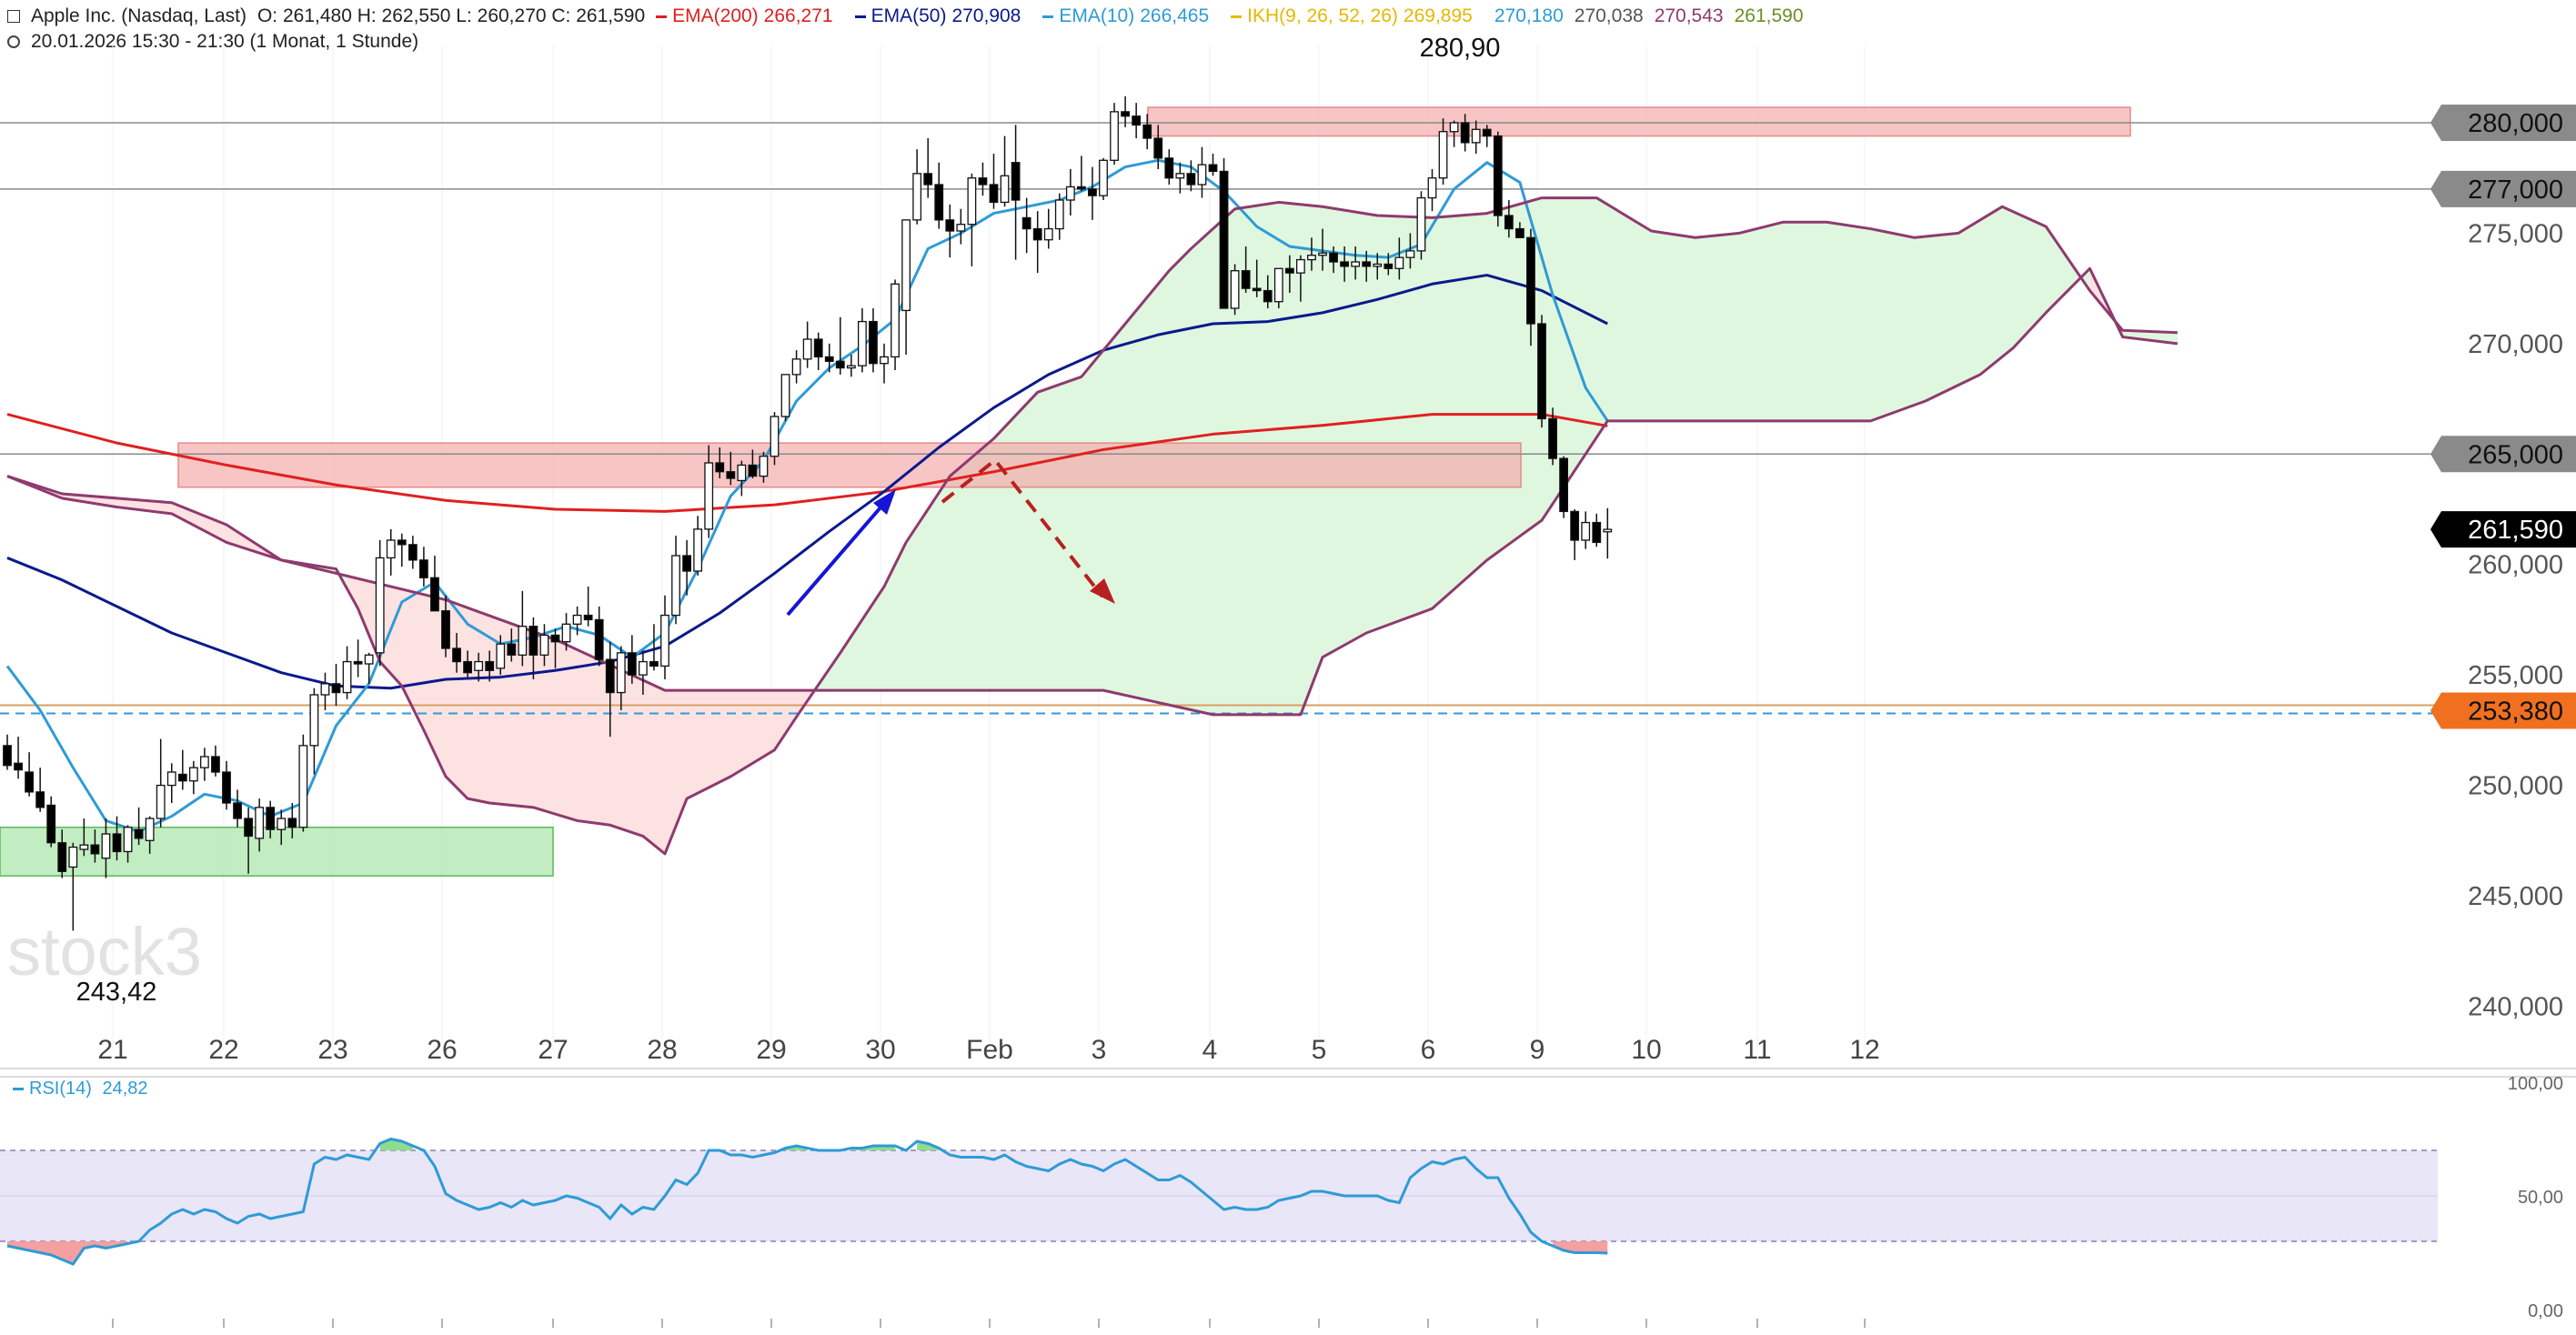 The image size is (2576, 1335). I want to click on x-tick-label: 9, so click(1537, 1050).